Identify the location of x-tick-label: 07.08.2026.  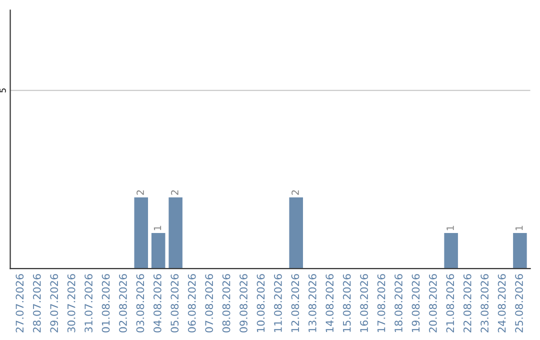
(209, 303).